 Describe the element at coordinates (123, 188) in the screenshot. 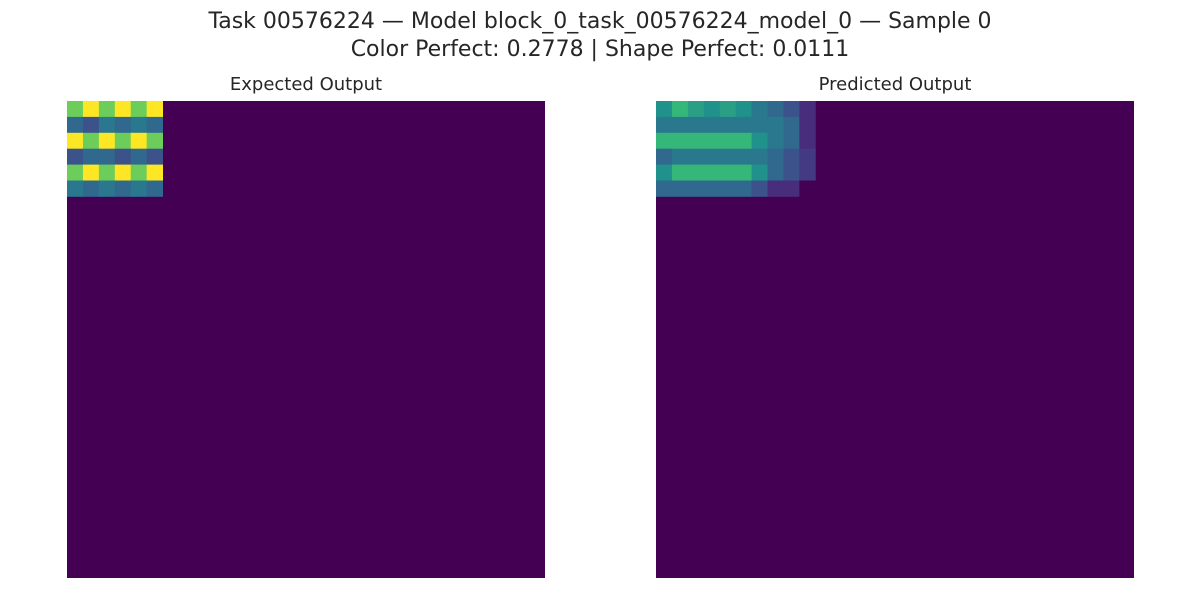

I see `expected-cell-r5-c3` at that location.